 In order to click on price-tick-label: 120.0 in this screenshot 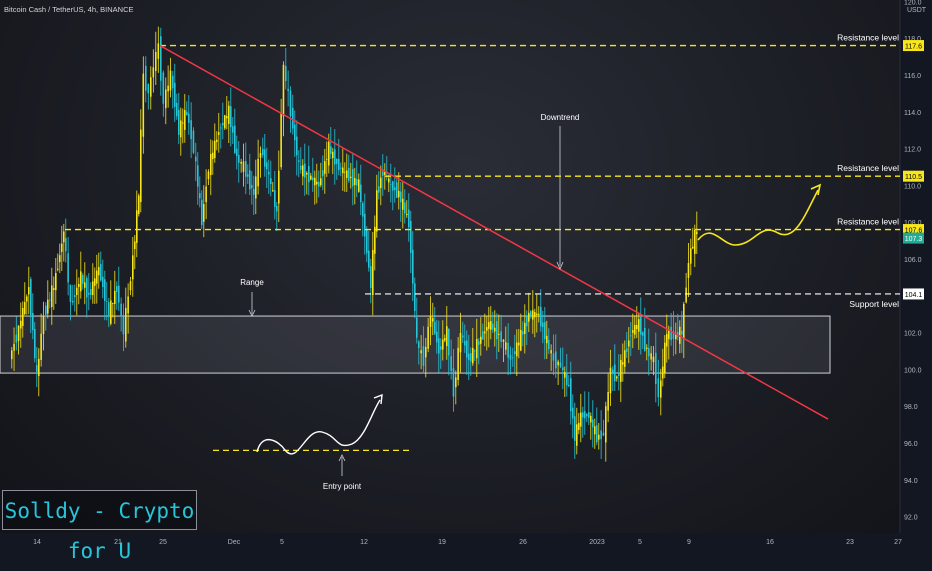, I will do `click(913, 3)`.